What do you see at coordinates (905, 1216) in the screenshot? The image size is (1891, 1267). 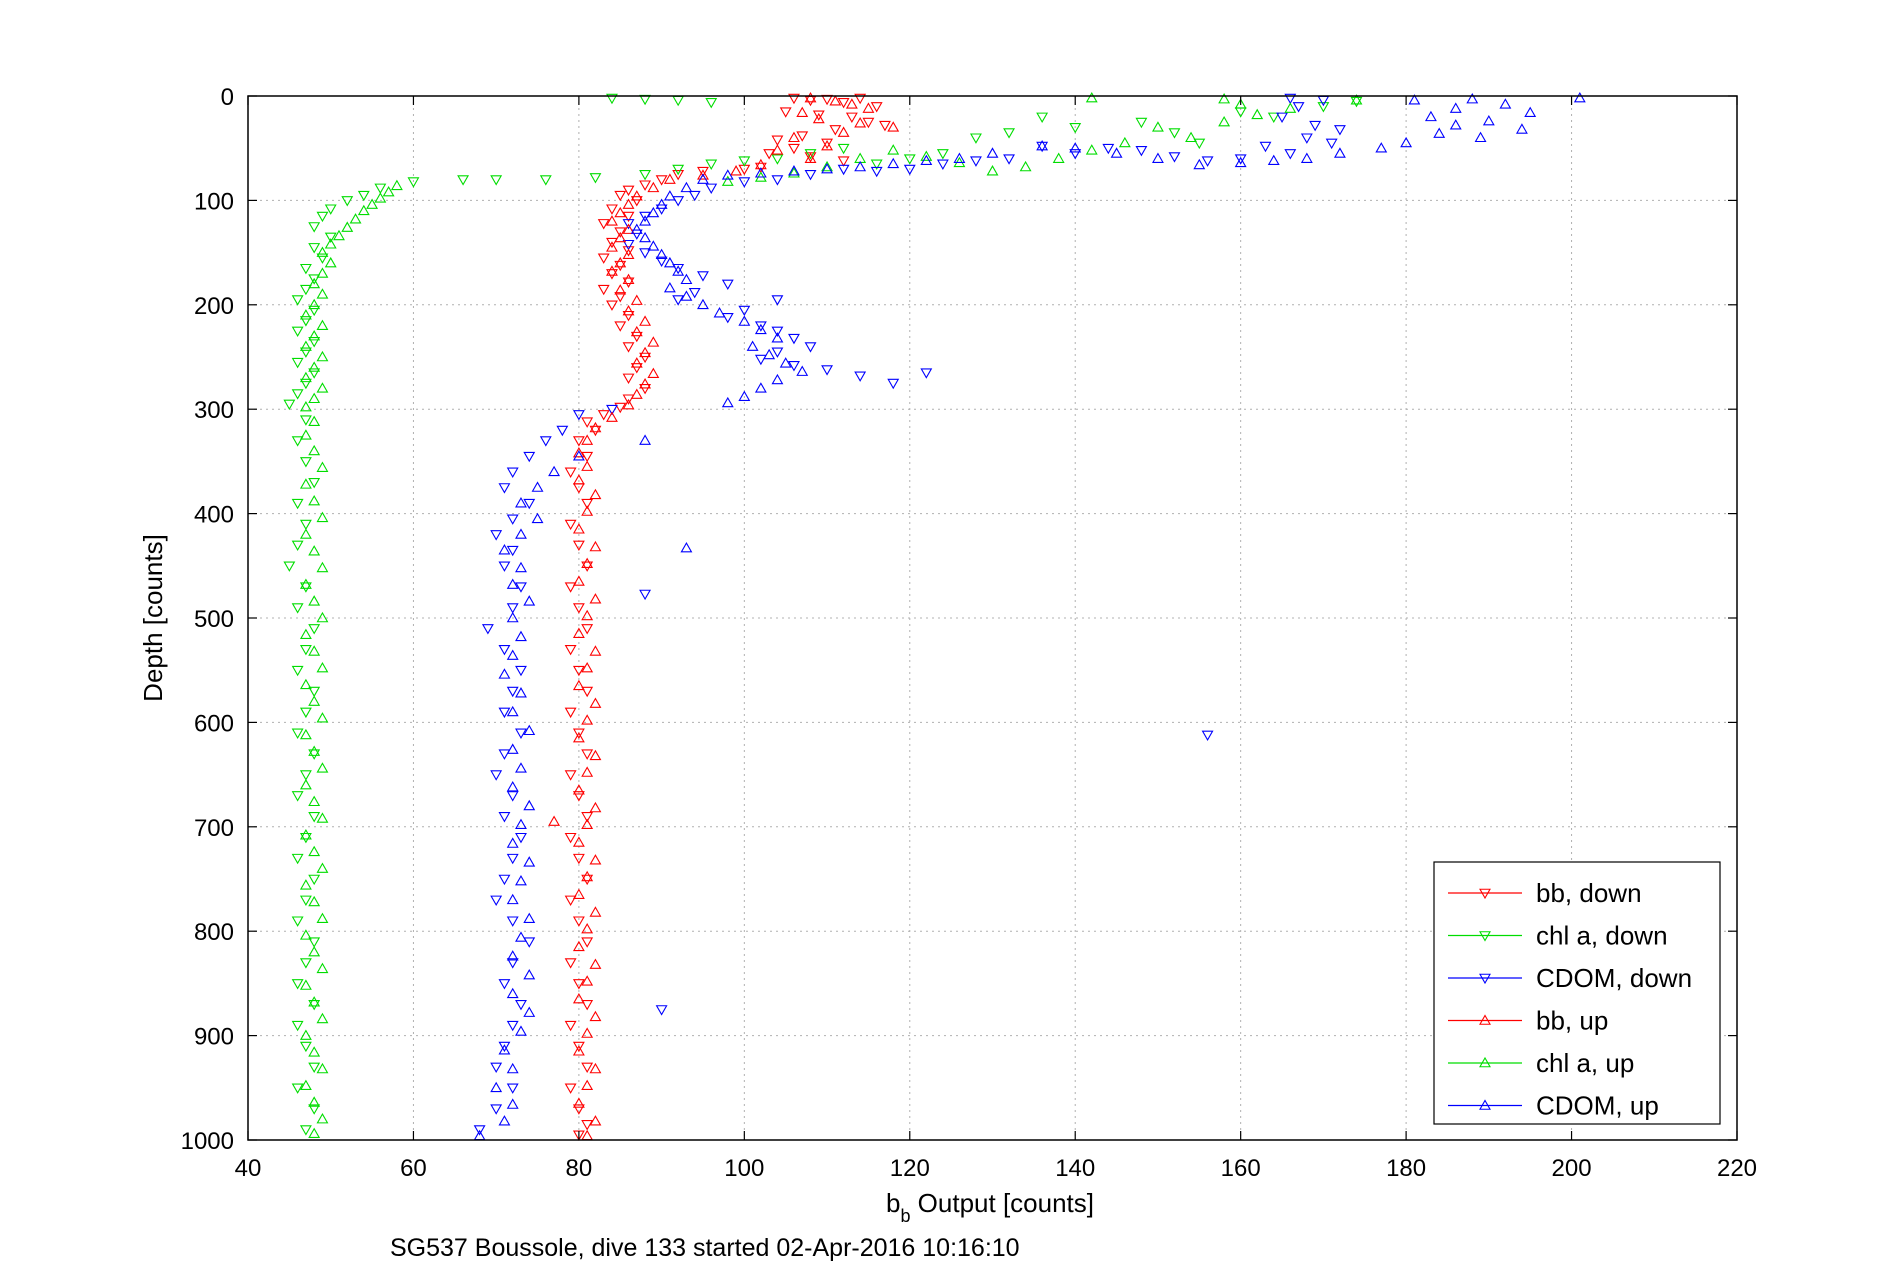 I see `x-axis-label-subscript: b` at bounding box center [905, 1216].